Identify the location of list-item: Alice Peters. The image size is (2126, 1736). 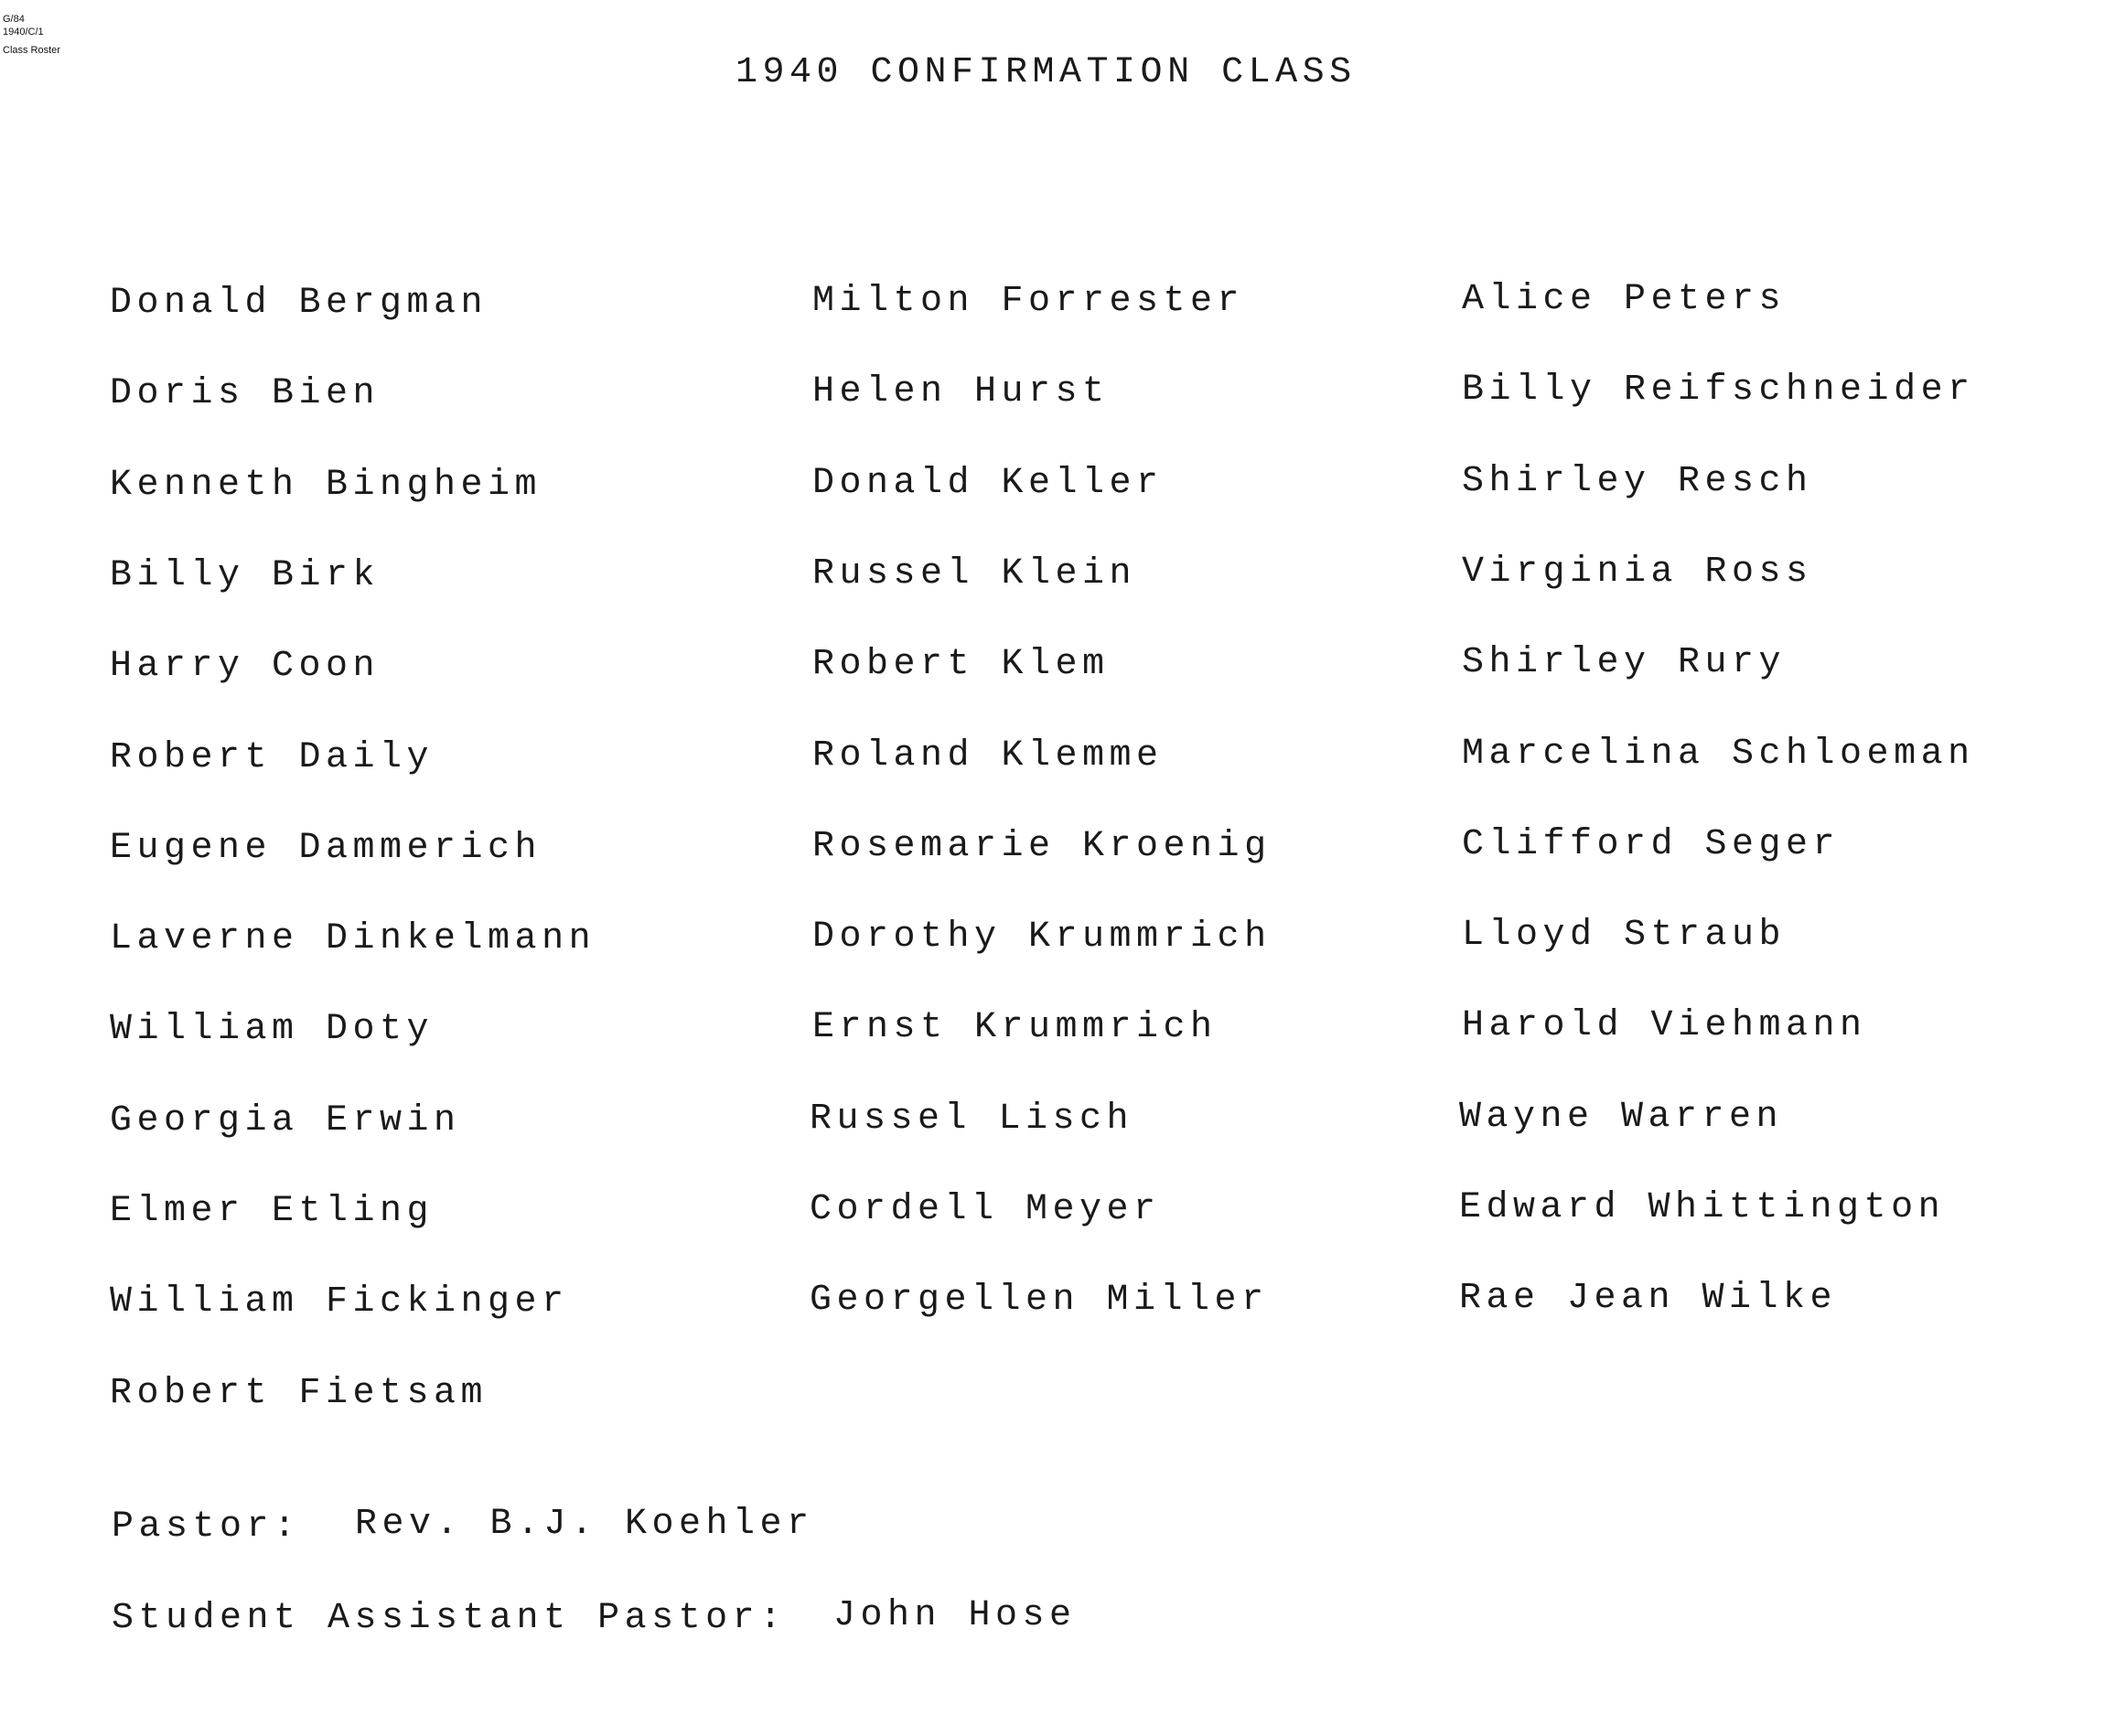
(1624, 299).